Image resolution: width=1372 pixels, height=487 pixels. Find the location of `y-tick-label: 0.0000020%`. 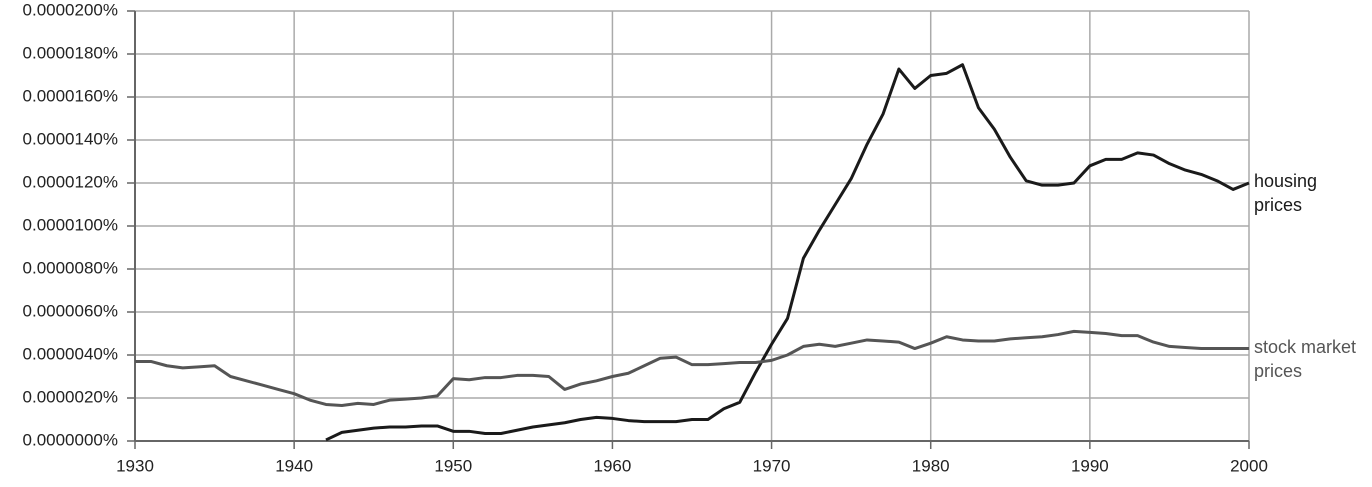

y-tick-label: 0.0000020% is located at coordinates (70, 396).